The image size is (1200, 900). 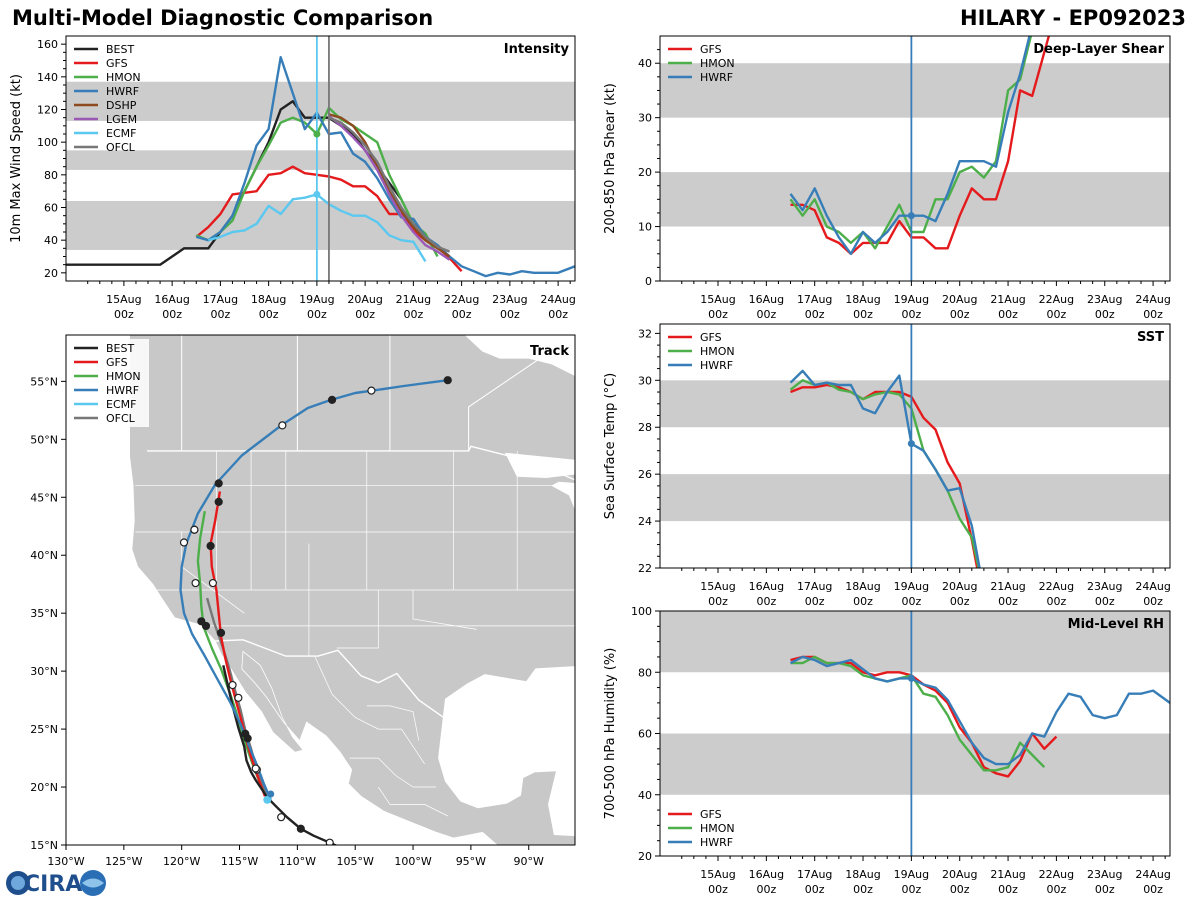 I want to click on intensity-legend-label-hmon: HMON, so click(x=123, y=77).